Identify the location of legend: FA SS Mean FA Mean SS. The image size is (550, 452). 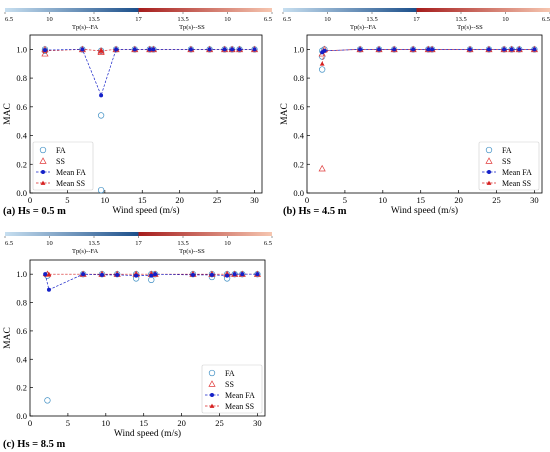
(63, 166).